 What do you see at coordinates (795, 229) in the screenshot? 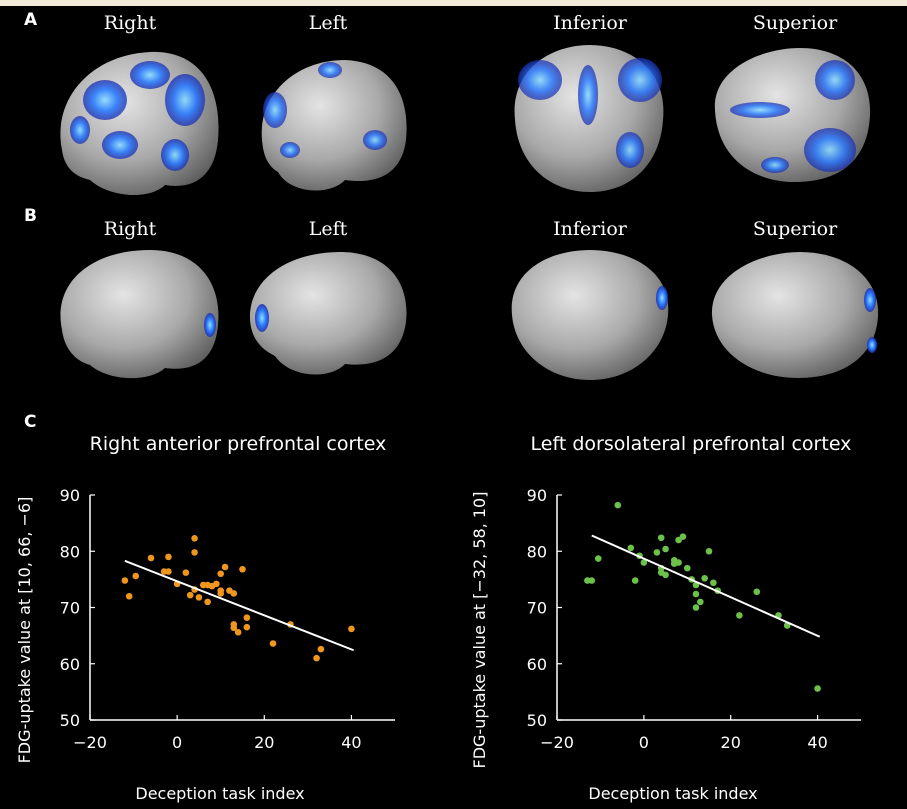
I see `view-label-superior-b: Superior` at bounding box center [795, 229].